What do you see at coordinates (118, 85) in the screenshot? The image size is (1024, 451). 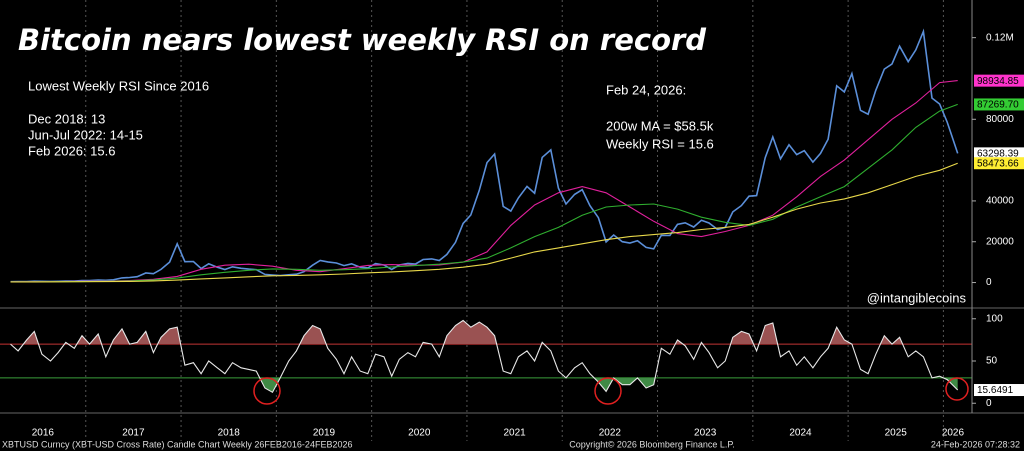 I see `annotation: Lowest Weekly RSI Since 2016` at bounding box center [118, 85].